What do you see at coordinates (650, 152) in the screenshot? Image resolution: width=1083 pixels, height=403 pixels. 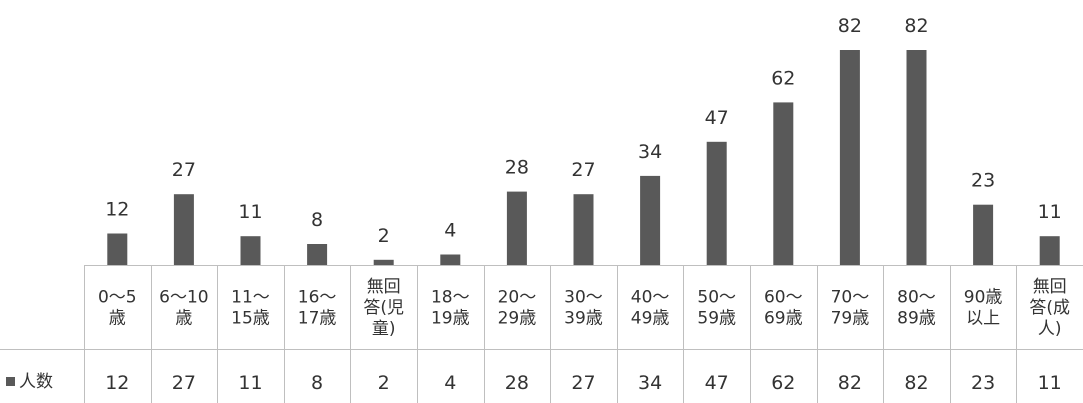 I see `data-label: 34` at bounding box center [650, 152].